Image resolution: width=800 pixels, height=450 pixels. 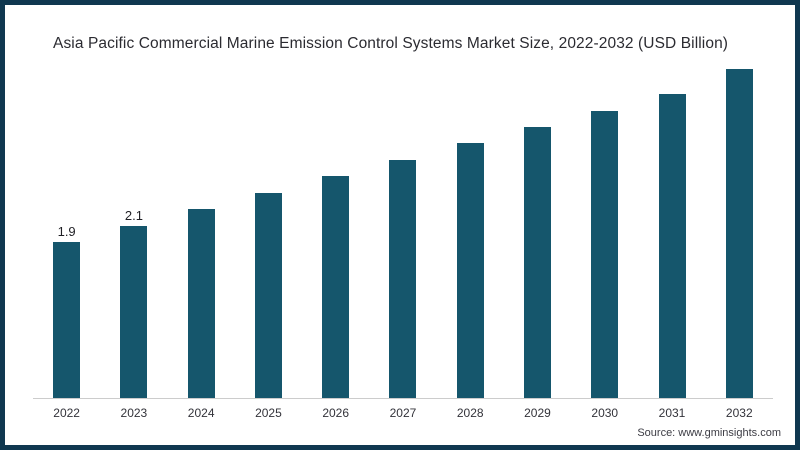 I want to click on x-axis-tick-label: 2031, so click(x=672, y=413).